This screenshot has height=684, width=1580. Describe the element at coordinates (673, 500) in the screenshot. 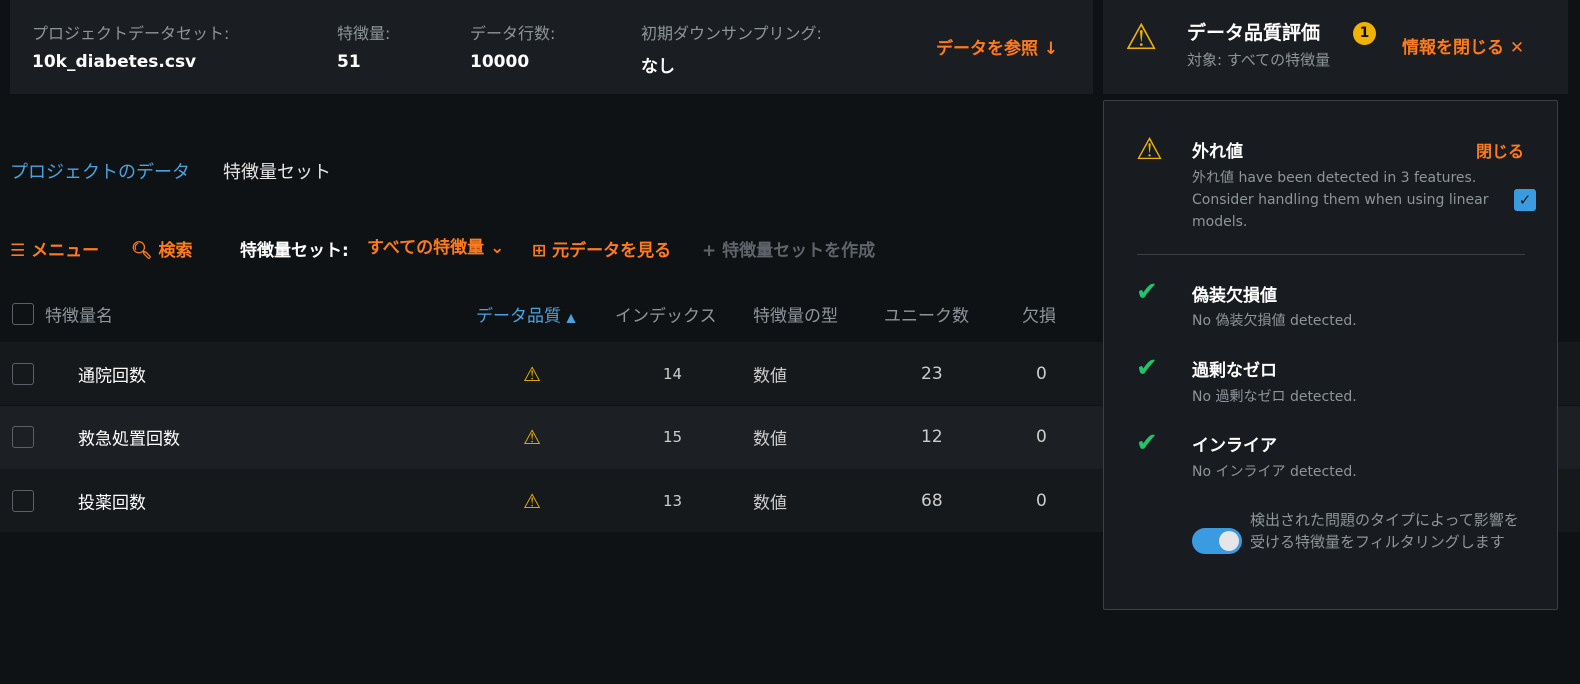

I see `feature-index: 13` at that location.